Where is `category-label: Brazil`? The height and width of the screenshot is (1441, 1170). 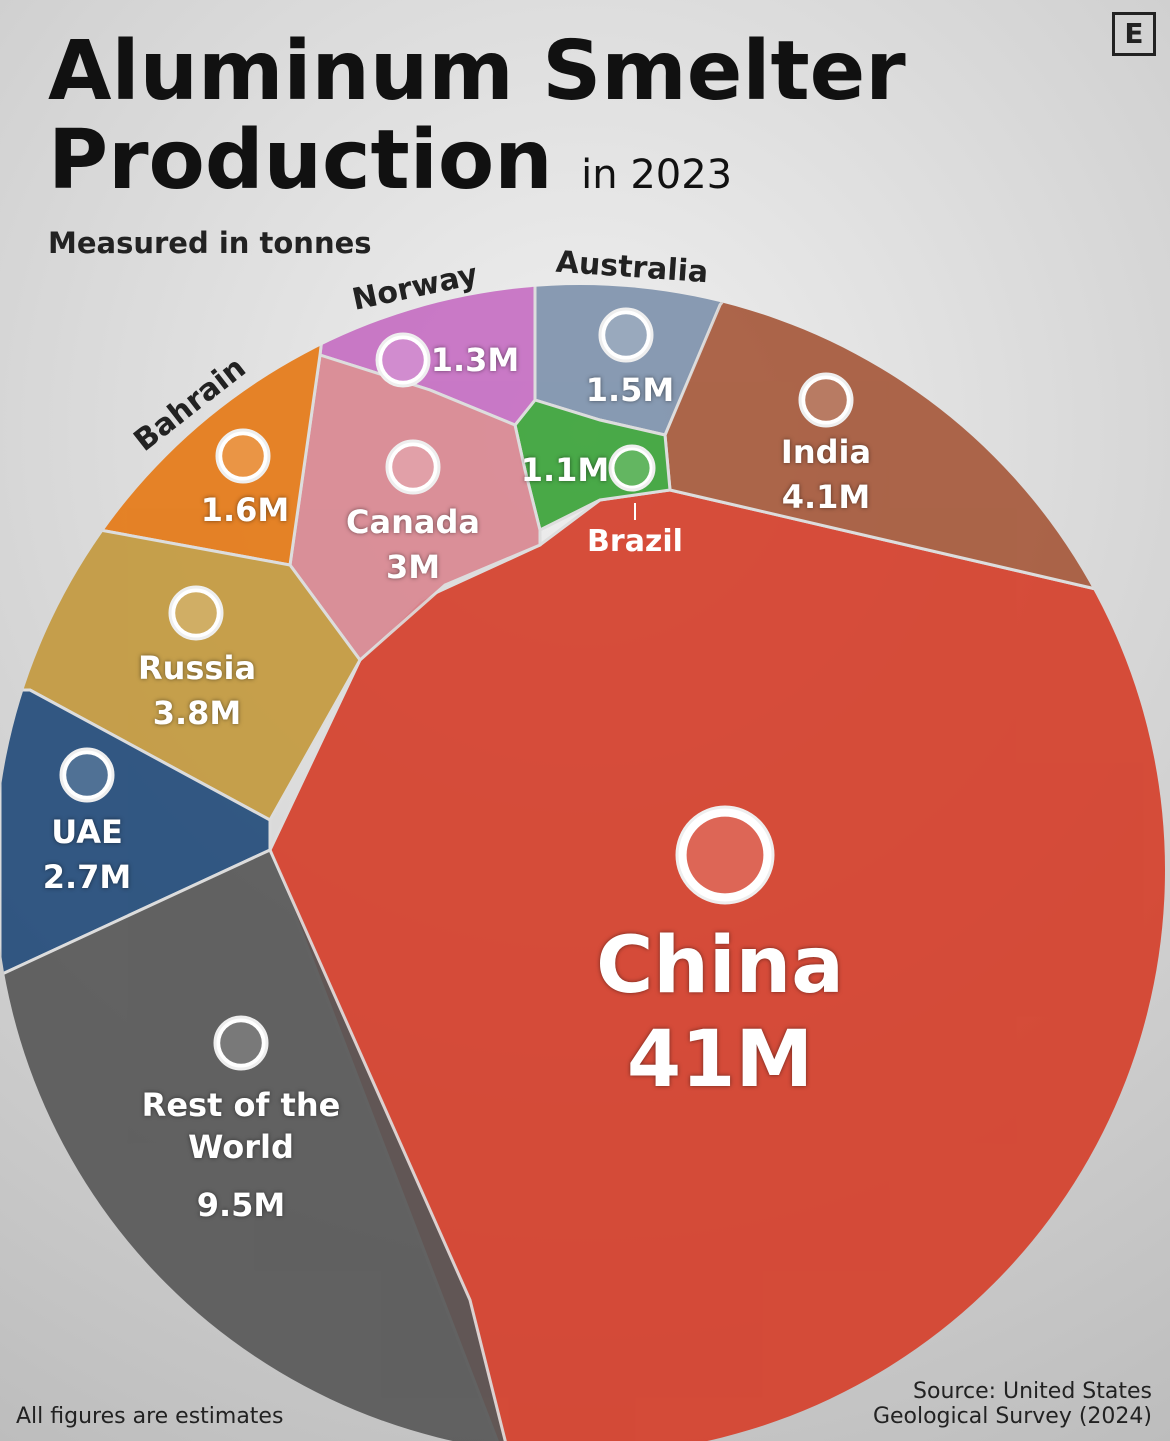
category-label: Brazil is located at coordinates (635, 541).